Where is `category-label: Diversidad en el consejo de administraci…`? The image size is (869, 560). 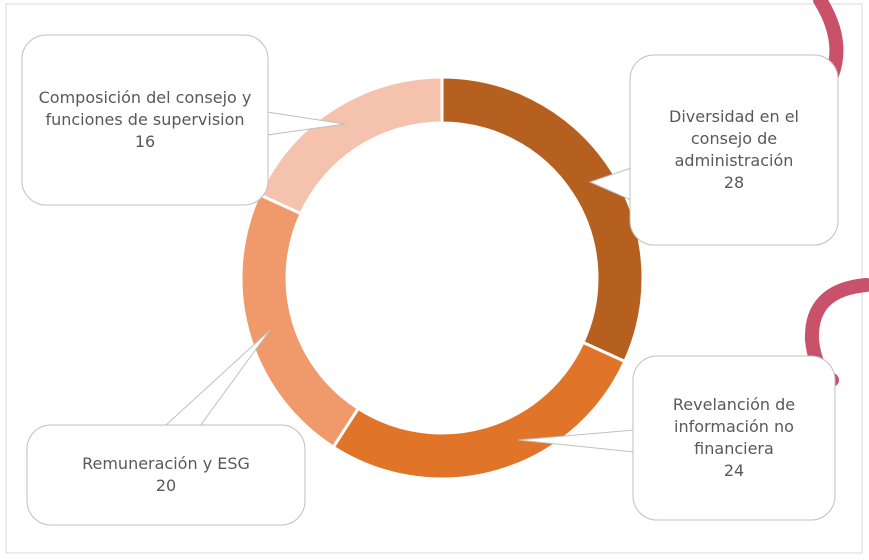 category-label: Diversidad en el consejo de administraci… is located at coordinates (734, 138).